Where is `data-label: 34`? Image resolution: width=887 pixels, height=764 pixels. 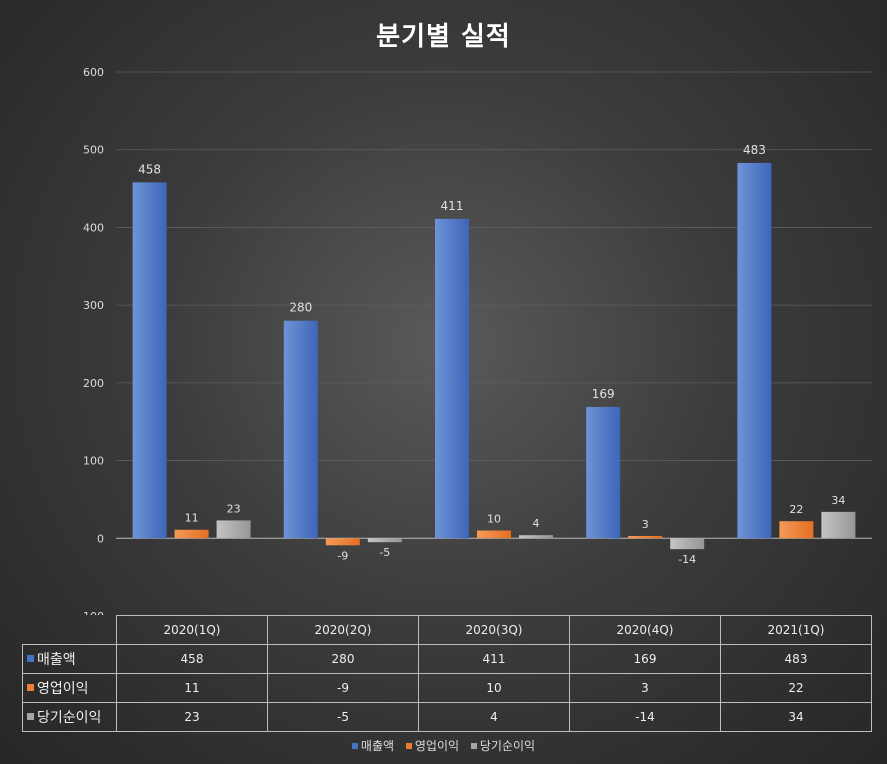 data-label: 34 is located at coordinates (838, 500).